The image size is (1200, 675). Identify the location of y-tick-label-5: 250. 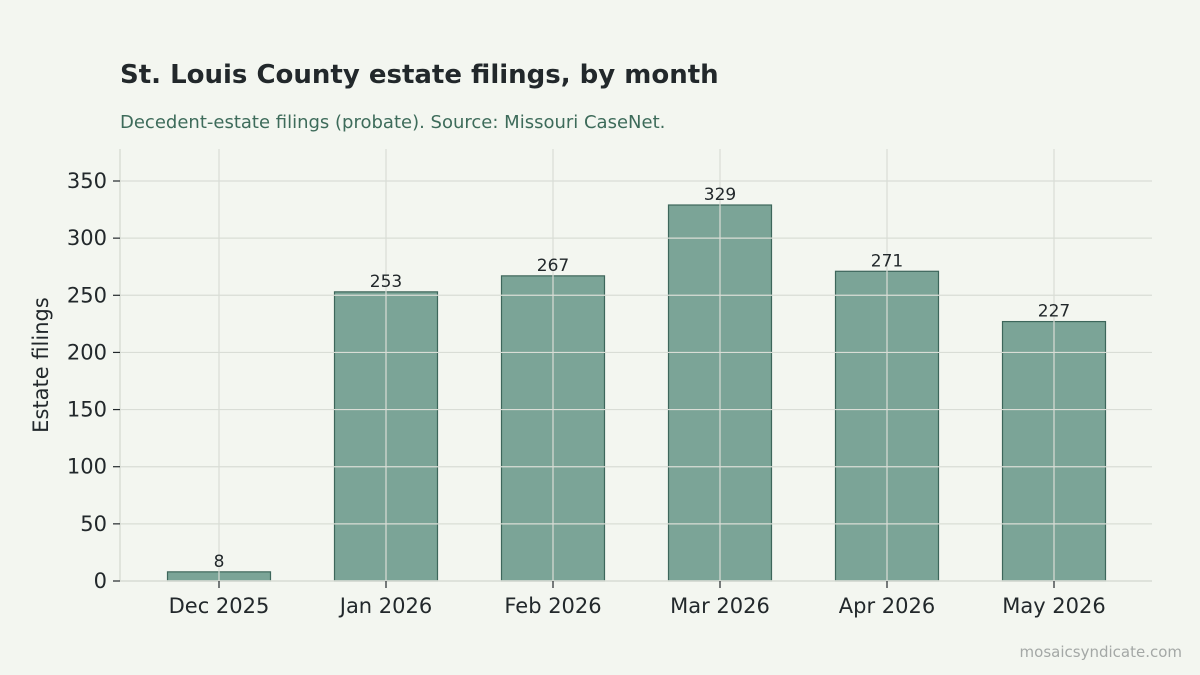
(87, 295).